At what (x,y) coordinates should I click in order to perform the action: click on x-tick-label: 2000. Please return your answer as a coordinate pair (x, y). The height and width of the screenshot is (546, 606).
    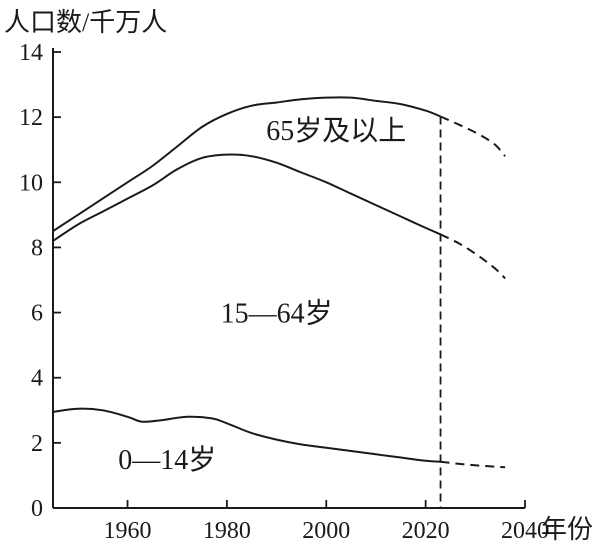
    Looking at the image, I should click on (326, 531).